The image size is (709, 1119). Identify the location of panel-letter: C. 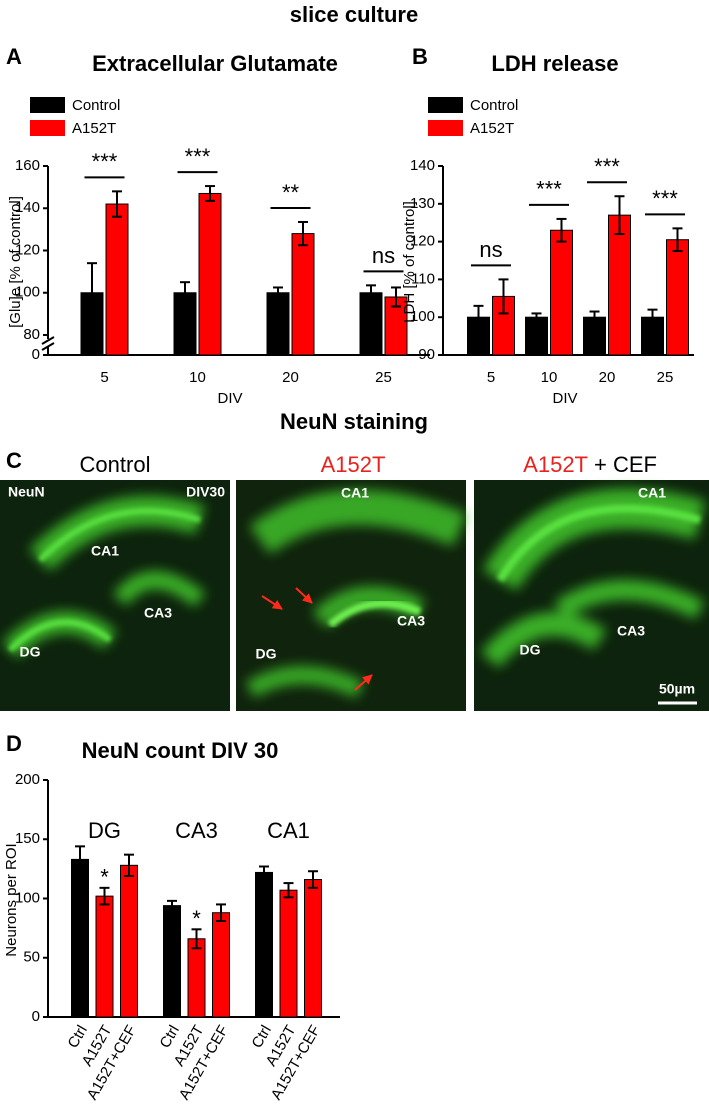
(14, 460).